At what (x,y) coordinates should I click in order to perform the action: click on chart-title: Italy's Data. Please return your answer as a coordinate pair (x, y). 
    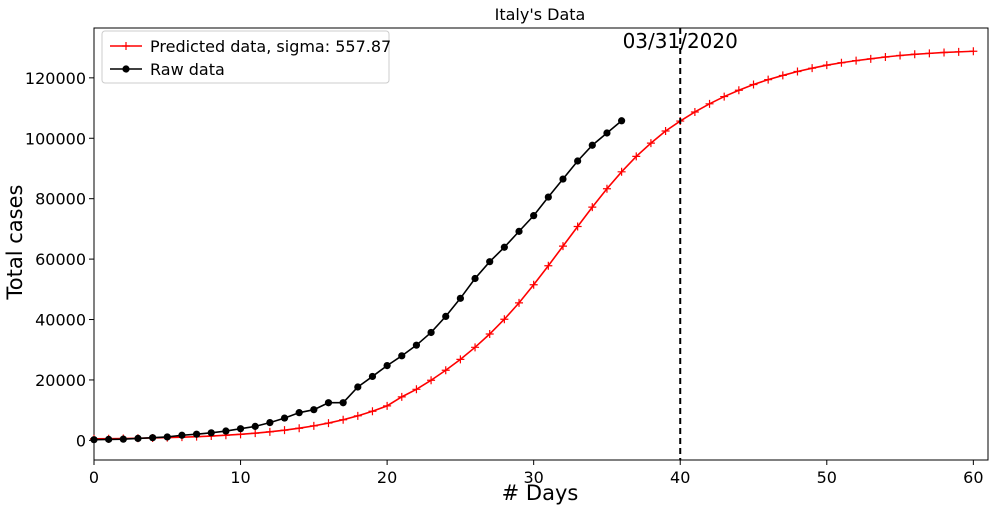
    Looking at the image, I should click on (540, 14).